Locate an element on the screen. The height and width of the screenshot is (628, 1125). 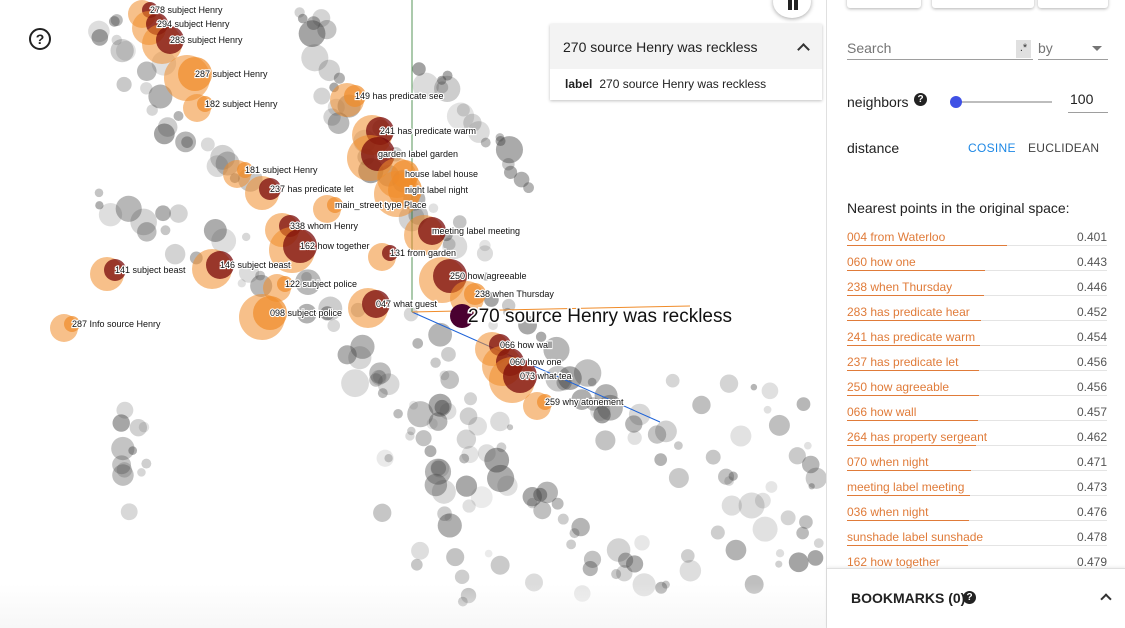
nearest-point-label: 066 how wall is located at coordinates (882, 412).